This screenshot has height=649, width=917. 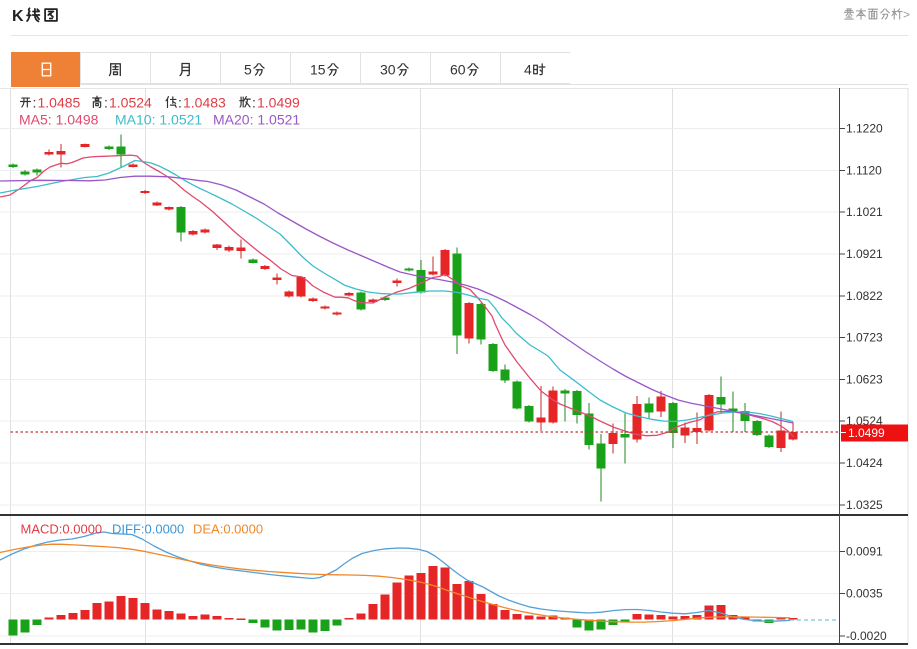 What do you see at coordinates (204, 103) in the screenshot?
I see `svg-text: 1.0483` at bounding box center [204, 103].